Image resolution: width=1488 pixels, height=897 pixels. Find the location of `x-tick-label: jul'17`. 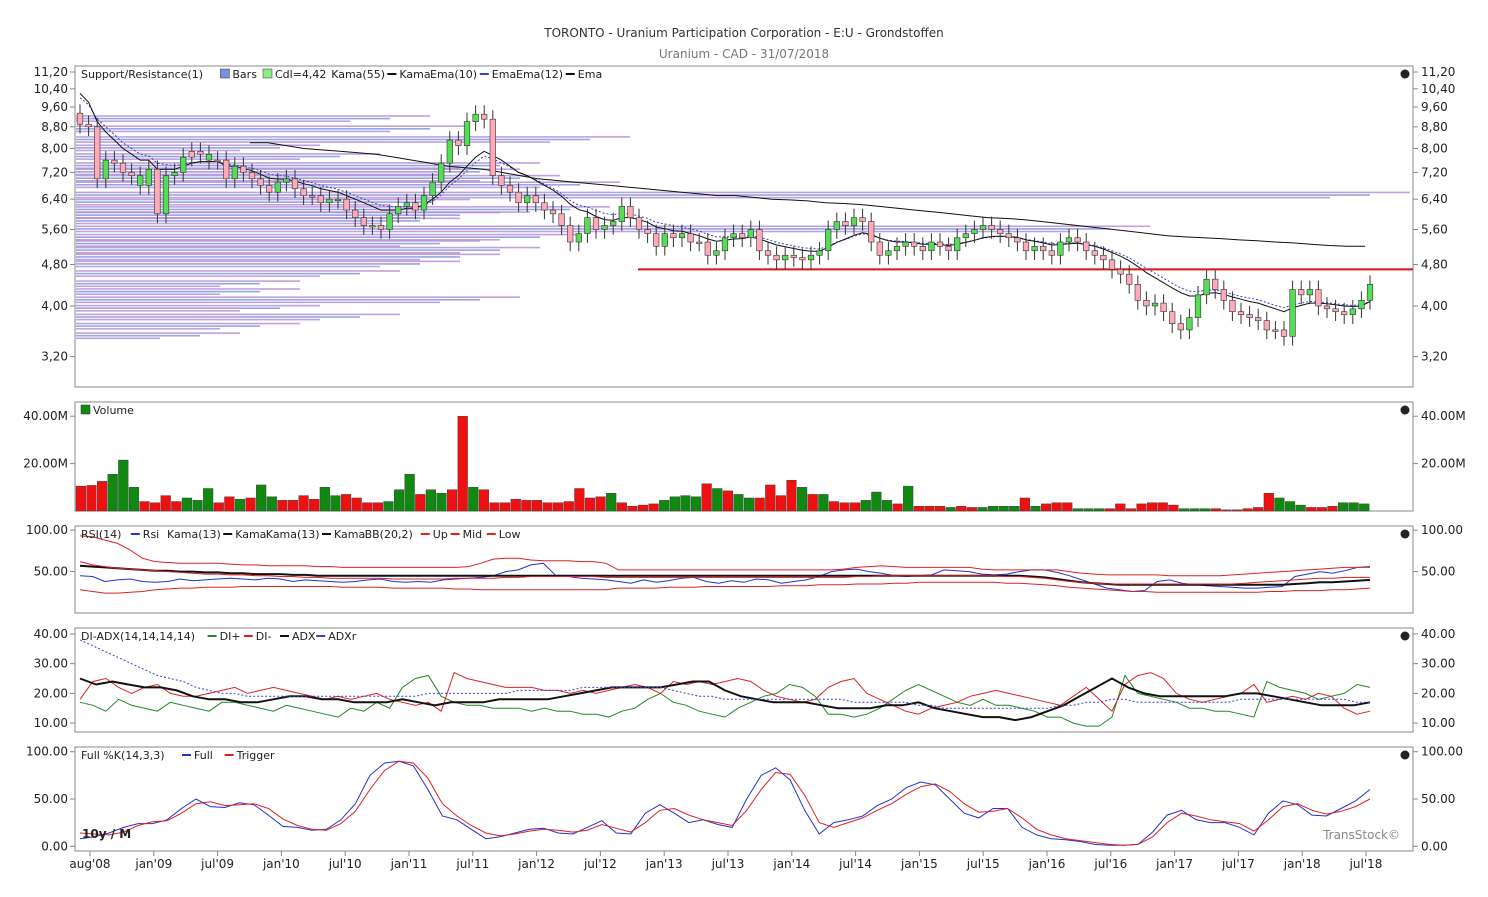

x-tick-label: jul'17 is located at coordinates (1238, 864).